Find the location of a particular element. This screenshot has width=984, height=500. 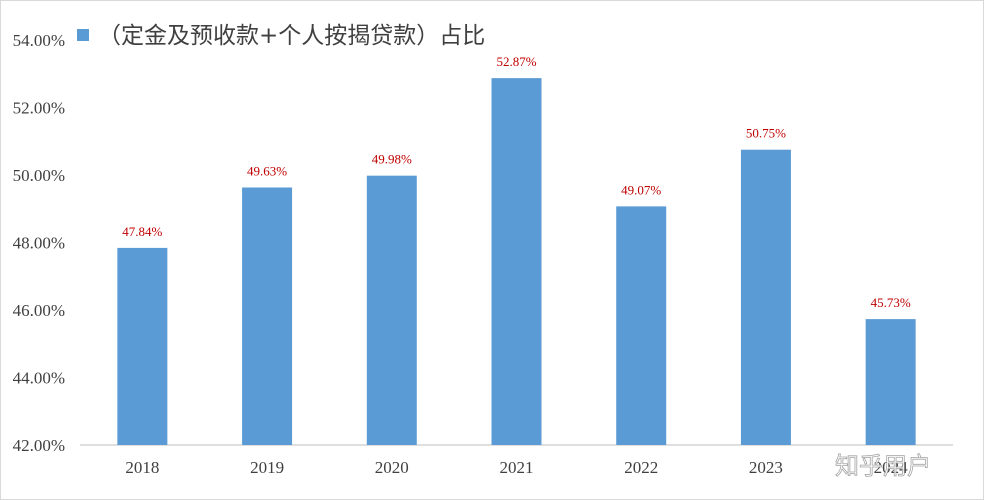

data-label: 49.07% is located at coordinates (641, 189).